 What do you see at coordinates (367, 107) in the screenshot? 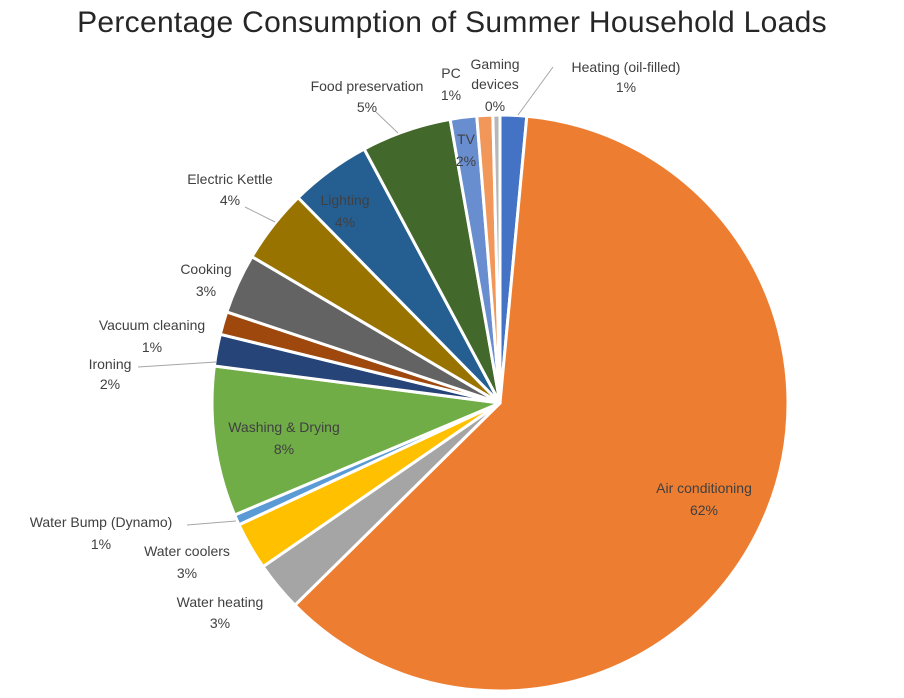
I see `data-label-value-food-preservation: 5%` at bounding box center [367, 107].